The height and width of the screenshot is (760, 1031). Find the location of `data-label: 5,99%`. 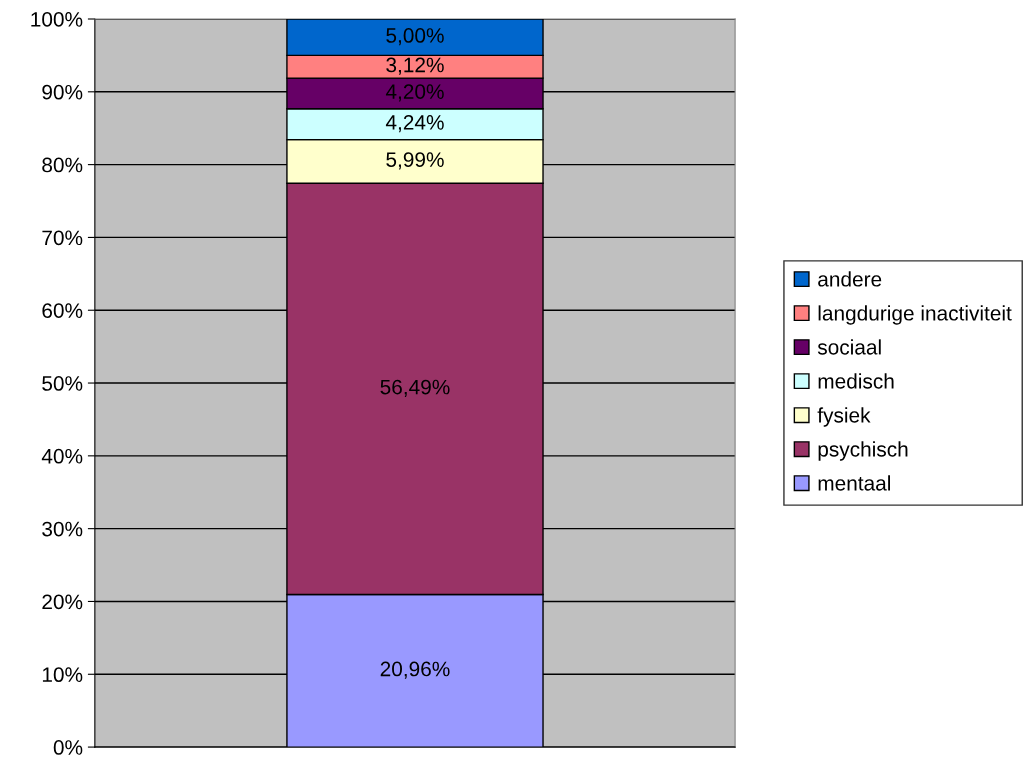

data-label: 5,99% is located at coordinates (415, 161).